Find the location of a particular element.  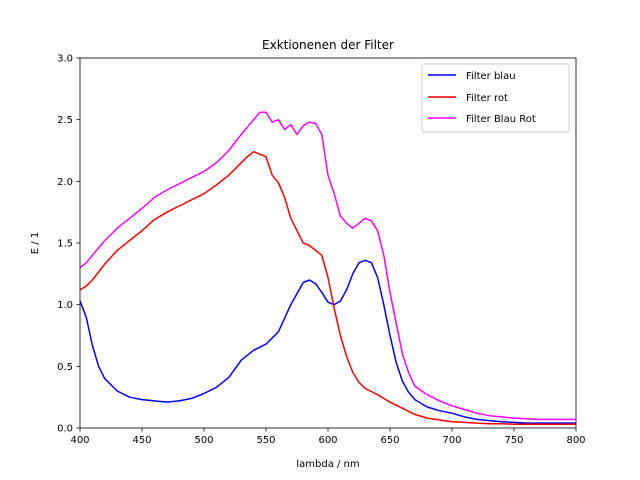

legend-box is located at coordinates (495, 98).